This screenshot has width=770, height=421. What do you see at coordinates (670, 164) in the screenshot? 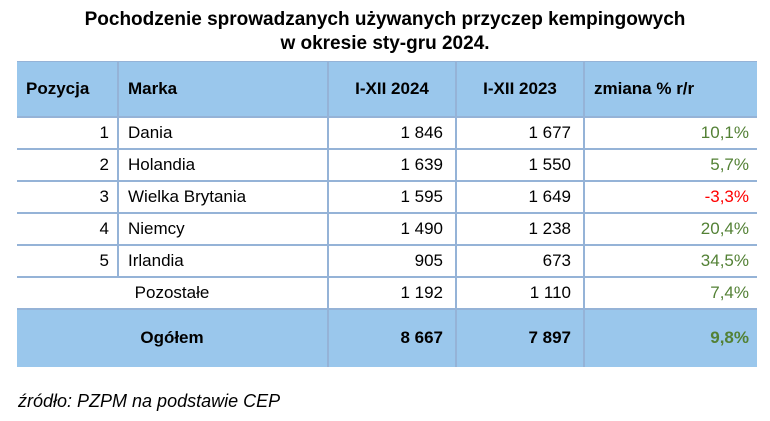
I see `change-cell: 5,7%` at bounding box center [670, 164].